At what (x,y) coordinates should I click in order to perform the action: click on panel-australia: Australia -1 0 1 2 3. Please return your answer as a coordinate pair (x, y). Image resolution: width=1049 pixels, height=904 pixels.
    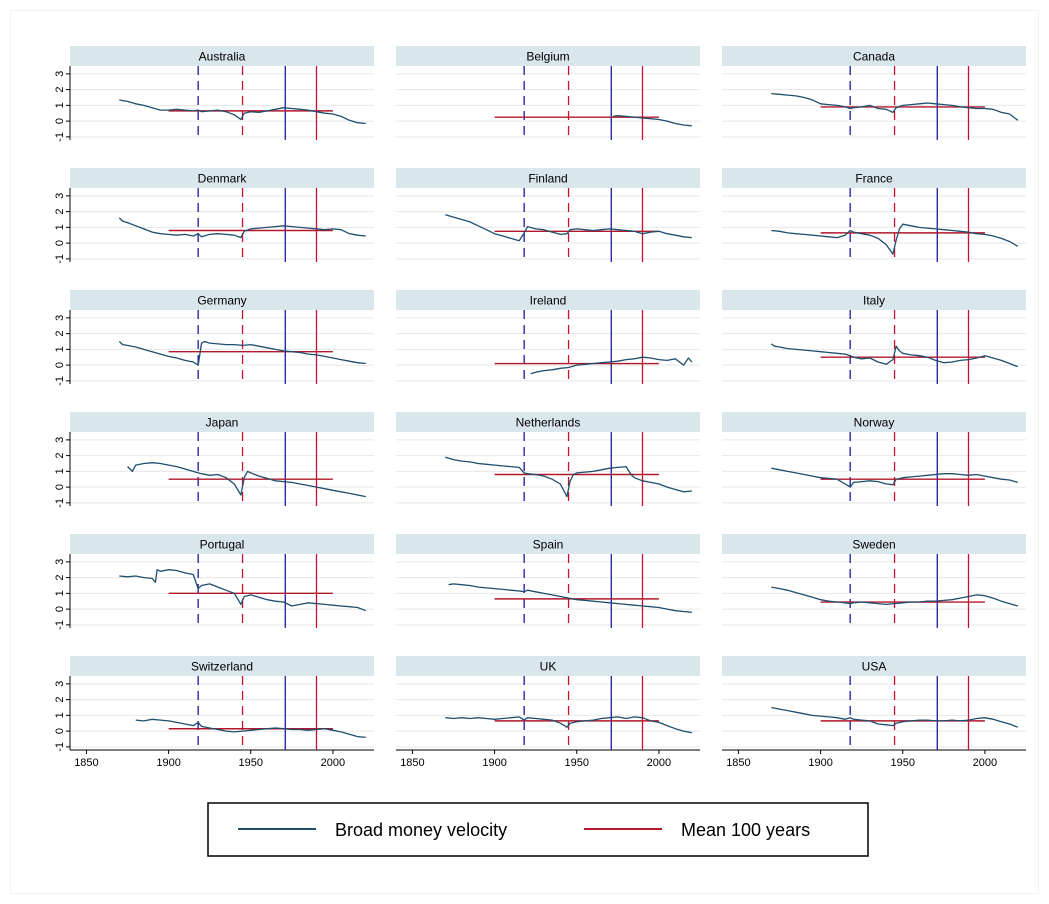
    Looking at the image, I should click on (214, 94).